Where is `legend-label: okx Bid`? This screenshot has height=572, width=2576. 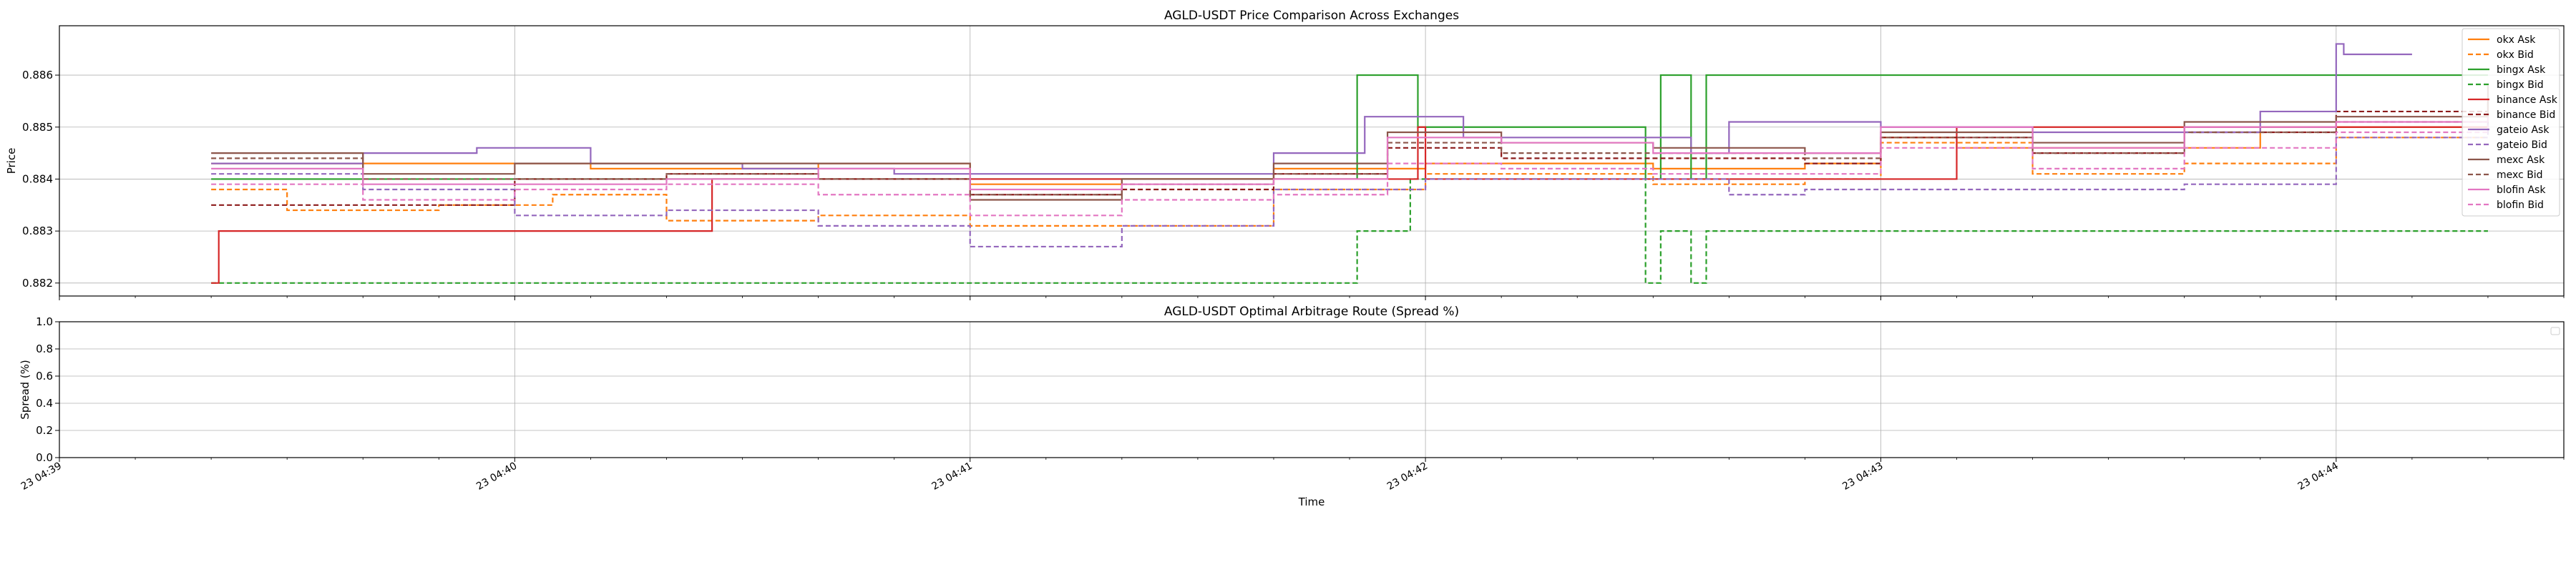 legend-label: okx Bid is located at coordinates (2515, 55).